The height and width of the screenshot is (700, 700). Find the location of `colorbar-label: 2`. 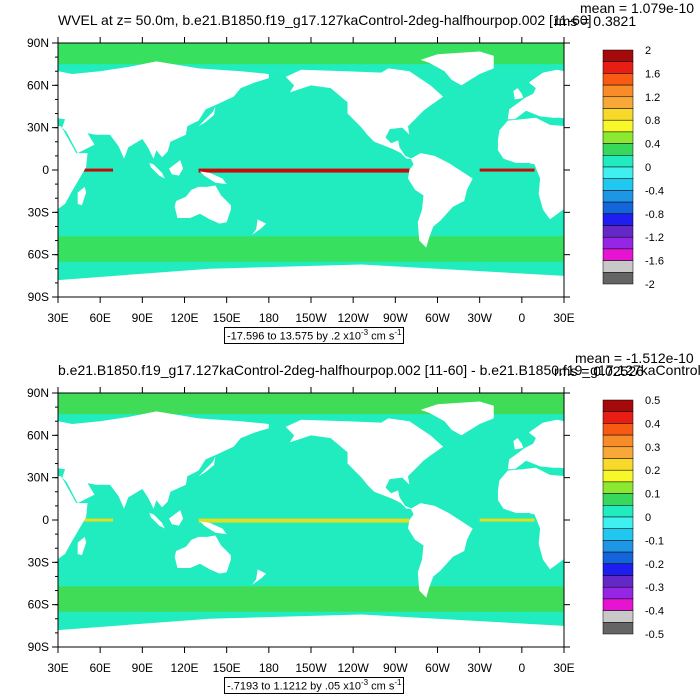

colorbar-label: 2 is located at coordinates (648, 51).